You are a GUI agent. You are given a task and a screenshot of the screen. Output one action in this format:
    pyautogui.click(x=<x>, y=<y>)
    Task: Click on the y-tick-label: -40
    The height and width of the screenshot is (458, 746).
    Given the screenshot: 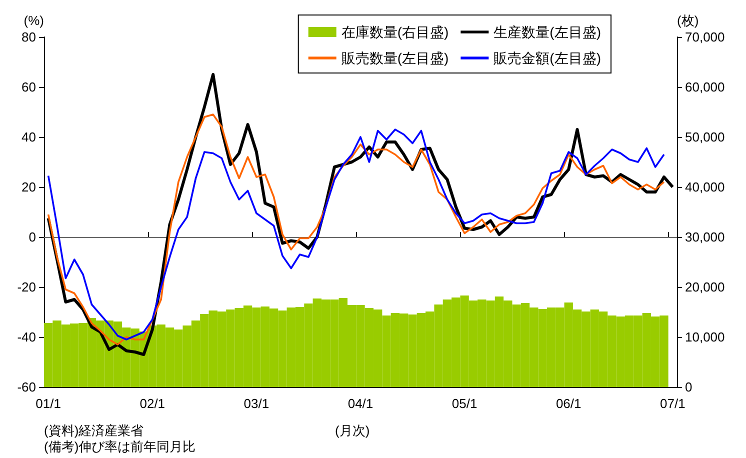 What is the action you would take?
    pyautogui.click(x=26, y=337)
    